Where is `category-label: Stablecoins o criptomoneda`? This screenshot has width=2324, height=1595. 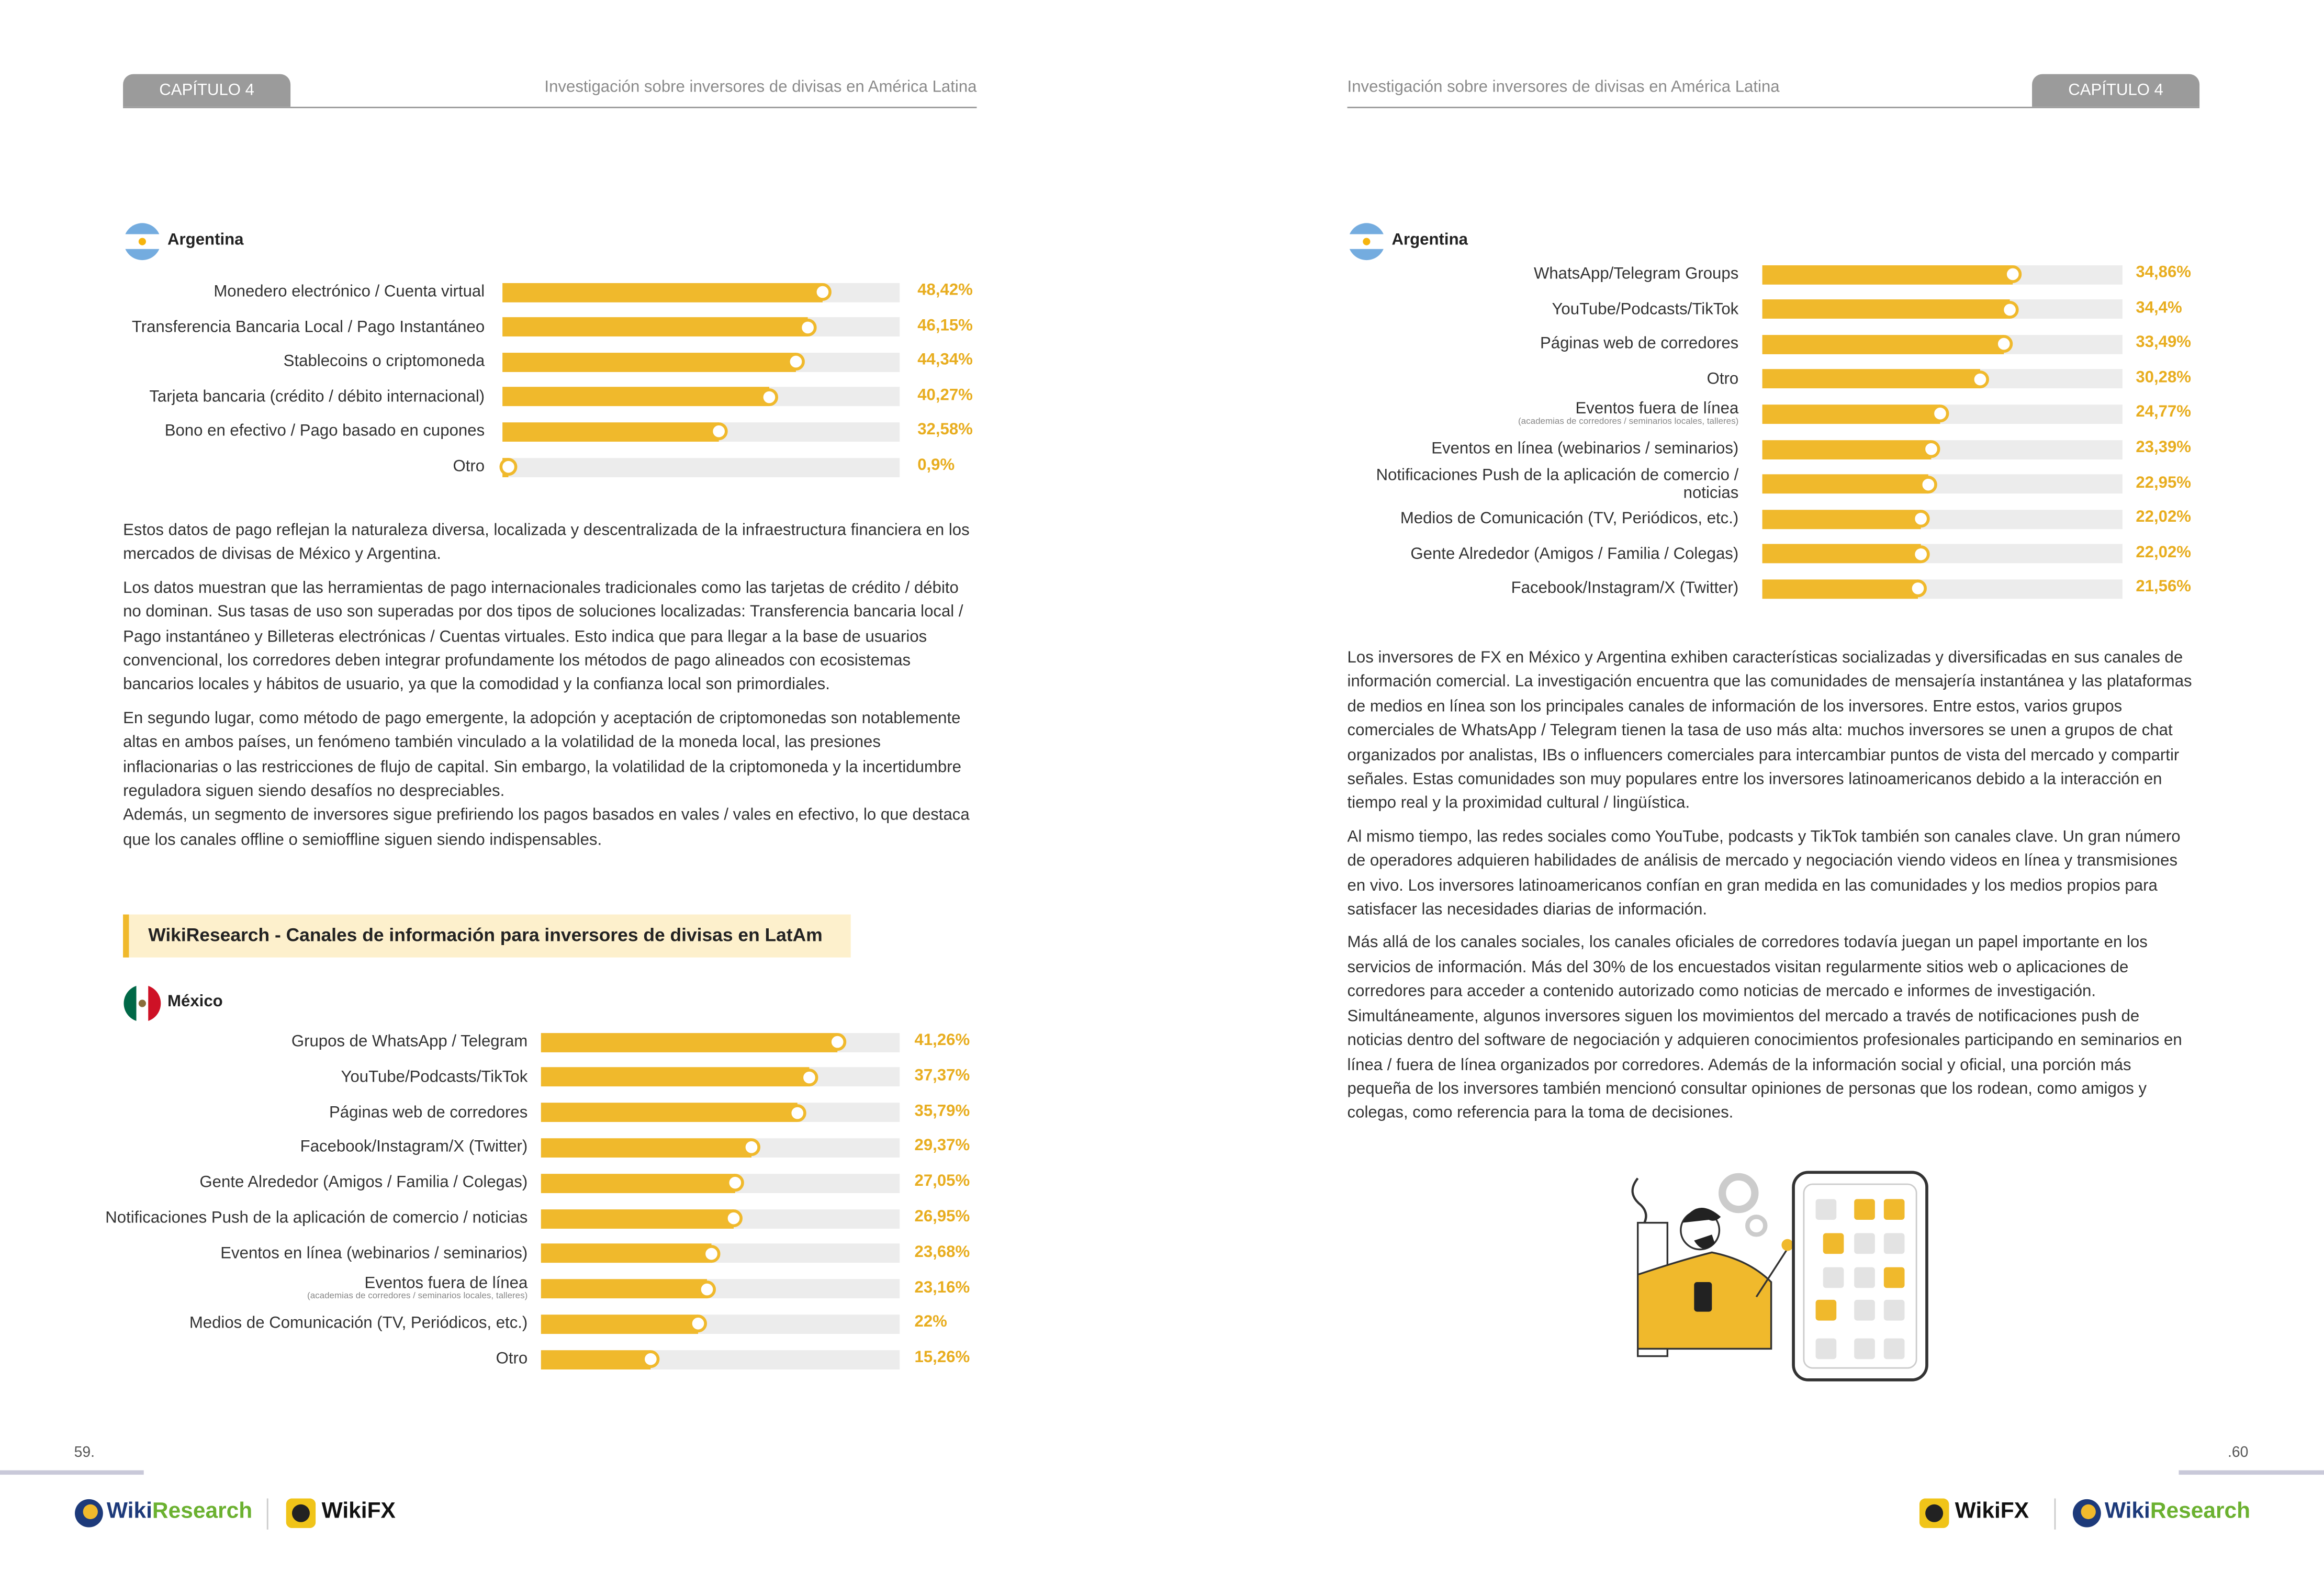 category-label: Stablecoins o criptomoneda is located at coordinates (287, 362).